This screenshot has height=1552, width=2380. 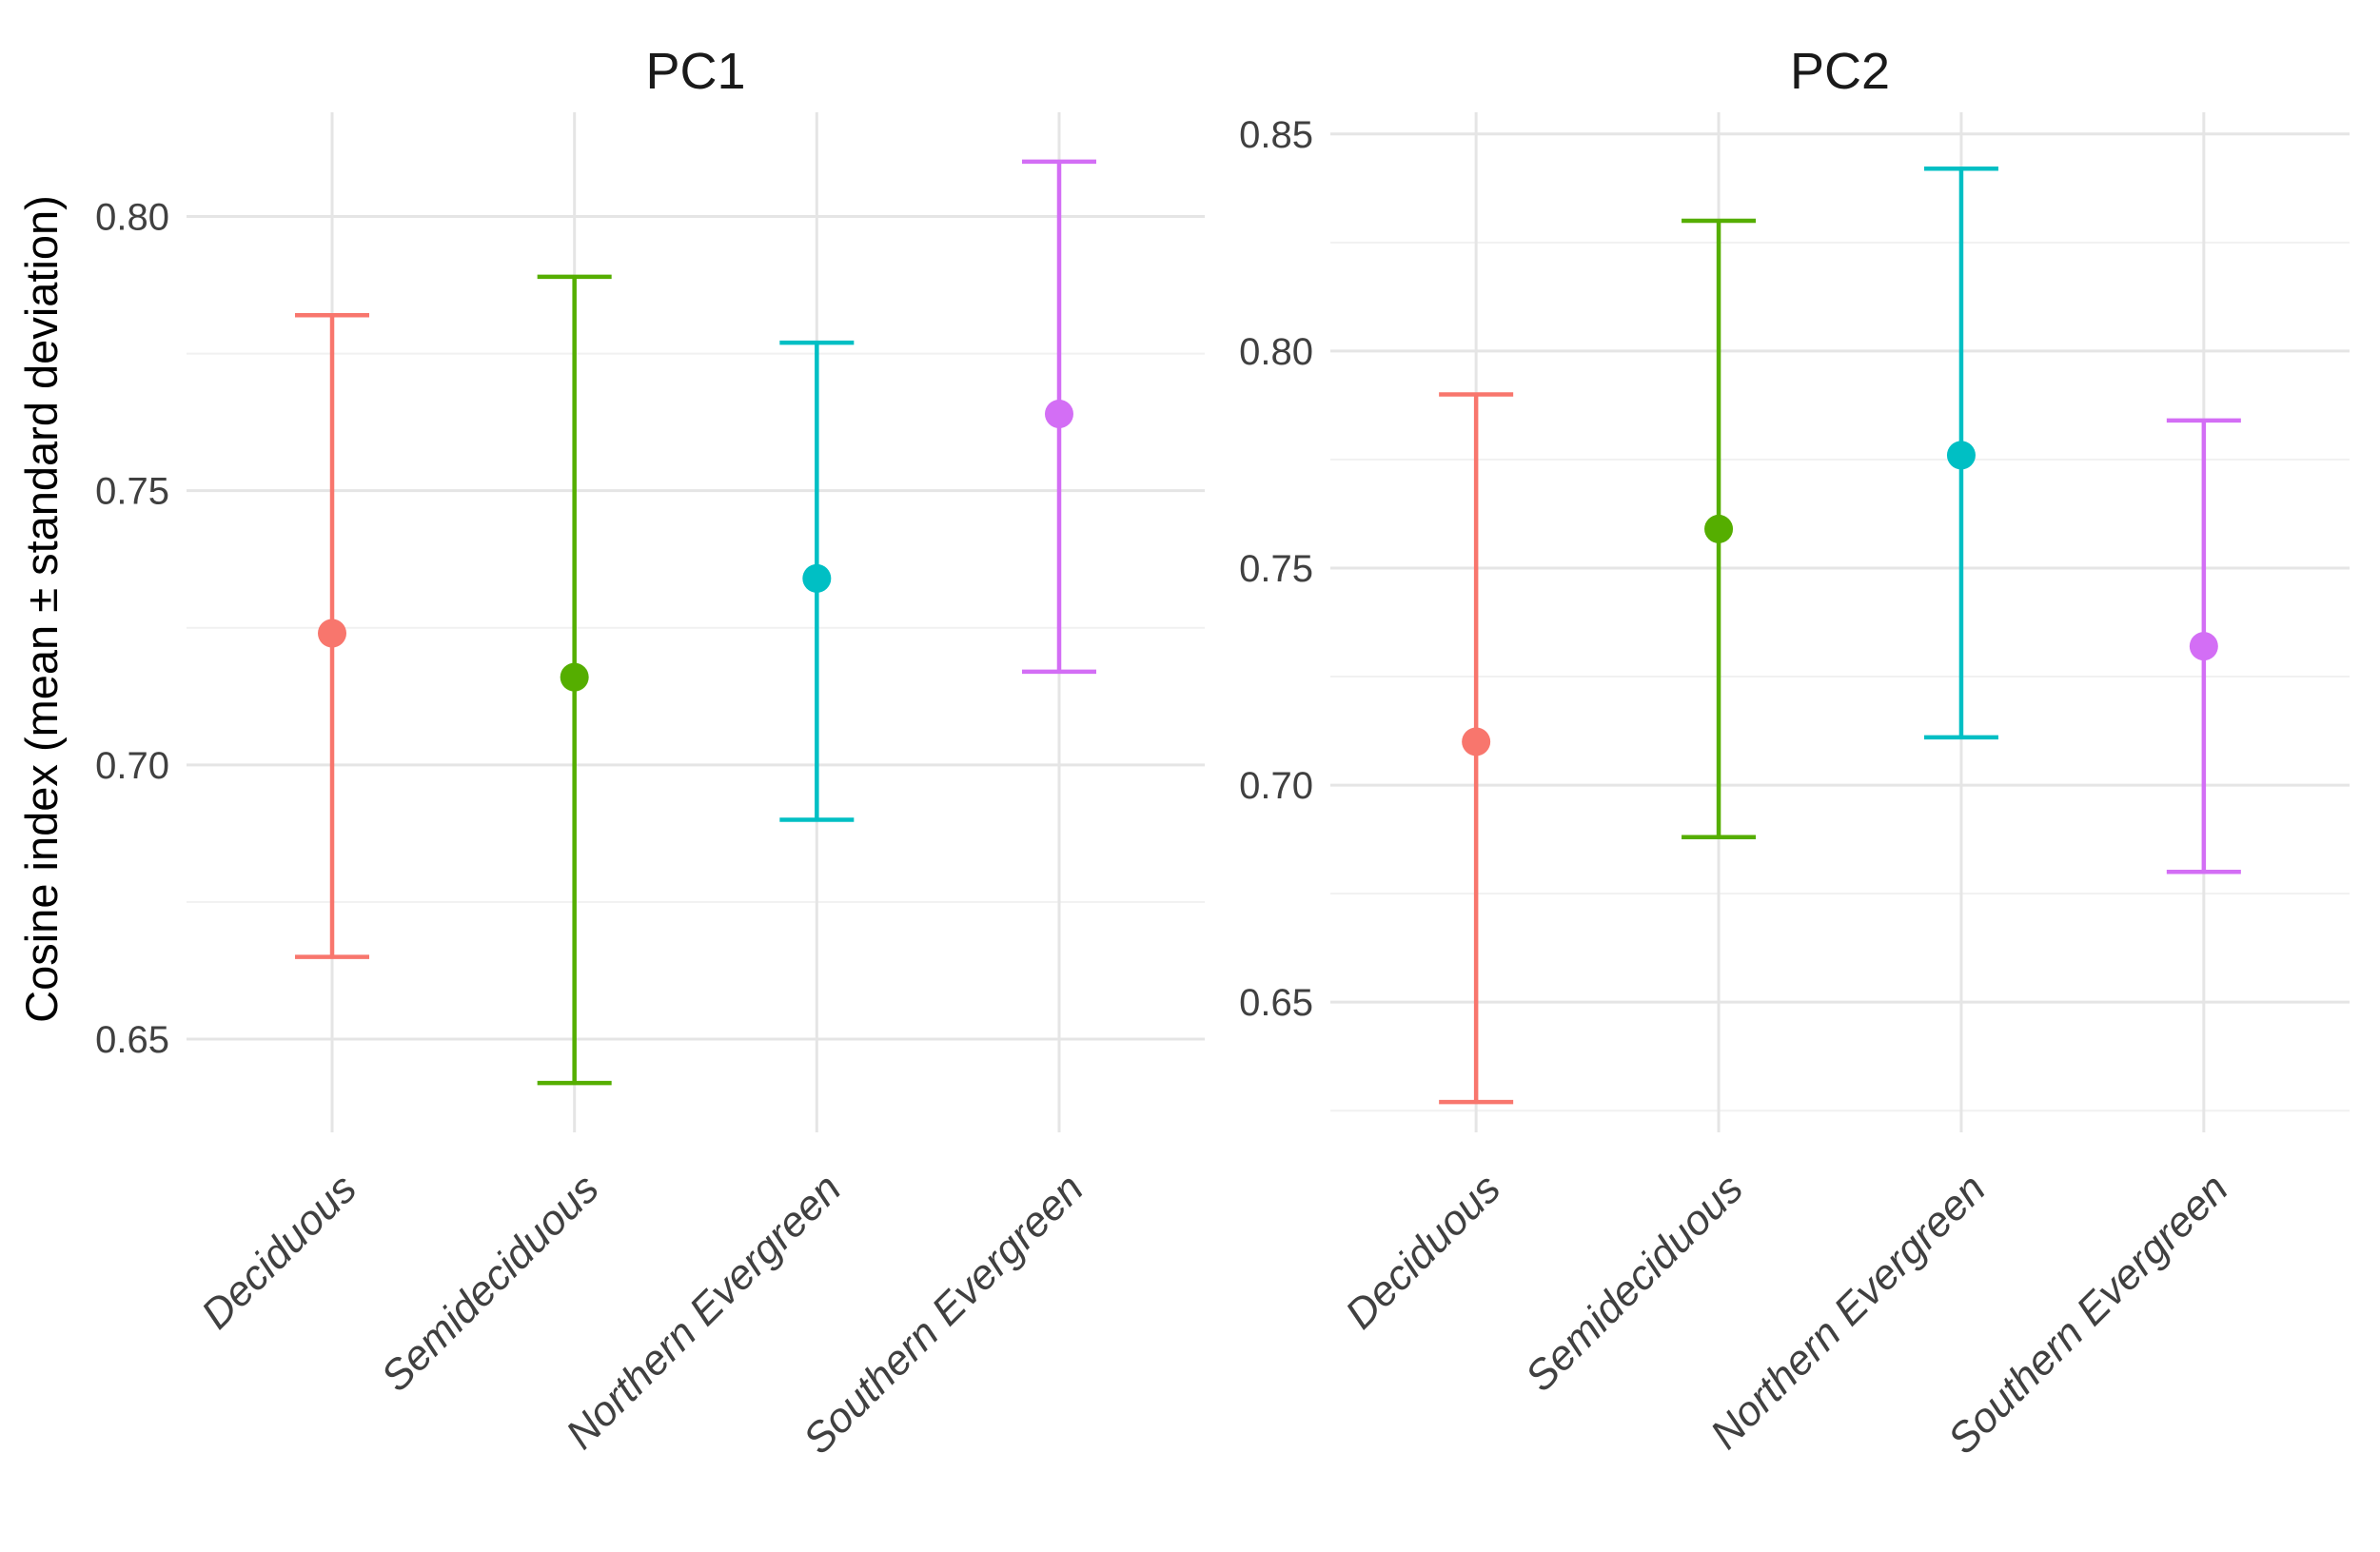 What do you see at coordinates (1719, 528) in the screenshot?
I see `mean-point-semideciduous-pc2` at bounding box center [1719, 528].